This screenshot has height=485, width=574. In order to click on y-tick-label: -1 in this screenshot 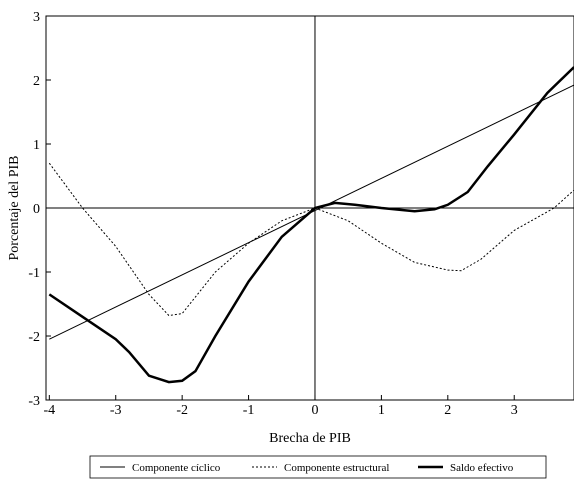, I will do `click(34, 273)`.